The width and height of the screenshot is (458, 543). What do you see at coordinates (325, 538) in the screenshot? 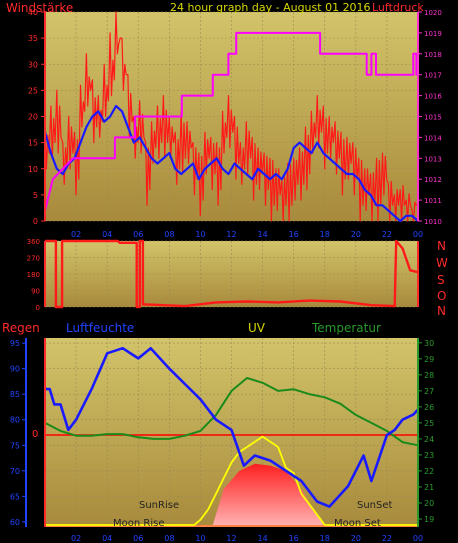
I see `climate-x-tick: 18` at bounding box center [325, 538].